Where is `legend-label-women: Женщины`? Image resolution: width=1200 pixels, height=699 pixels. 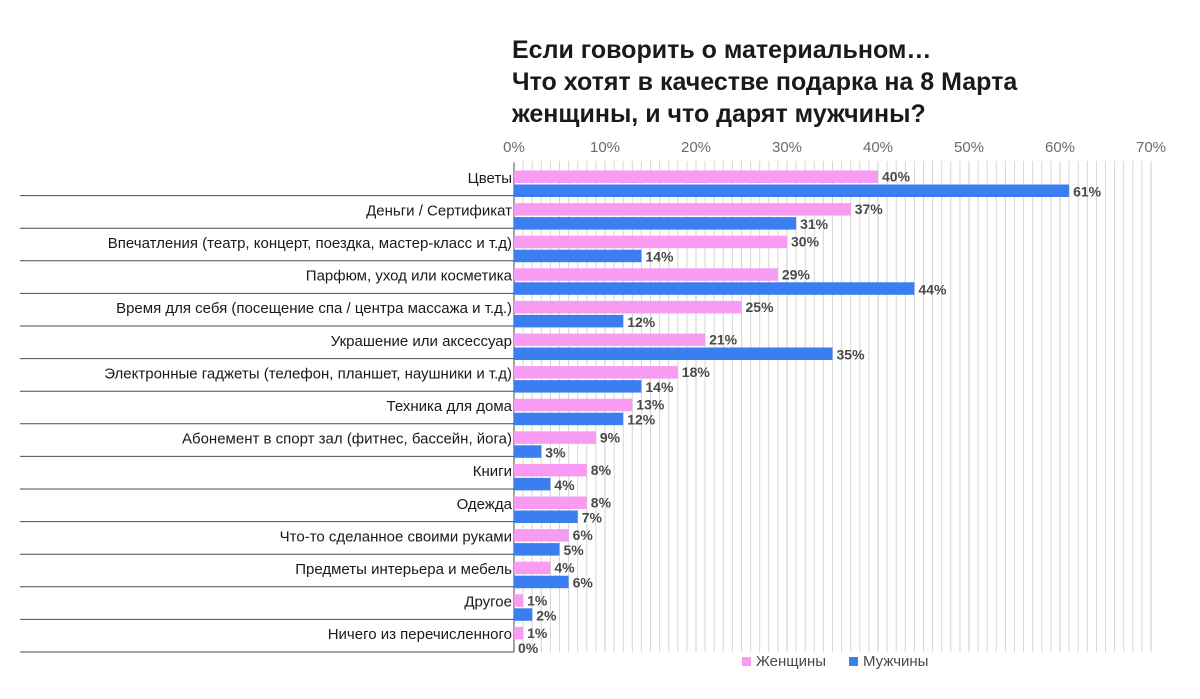 legend-label-women: Женщины is located at coordinates (791, 661).